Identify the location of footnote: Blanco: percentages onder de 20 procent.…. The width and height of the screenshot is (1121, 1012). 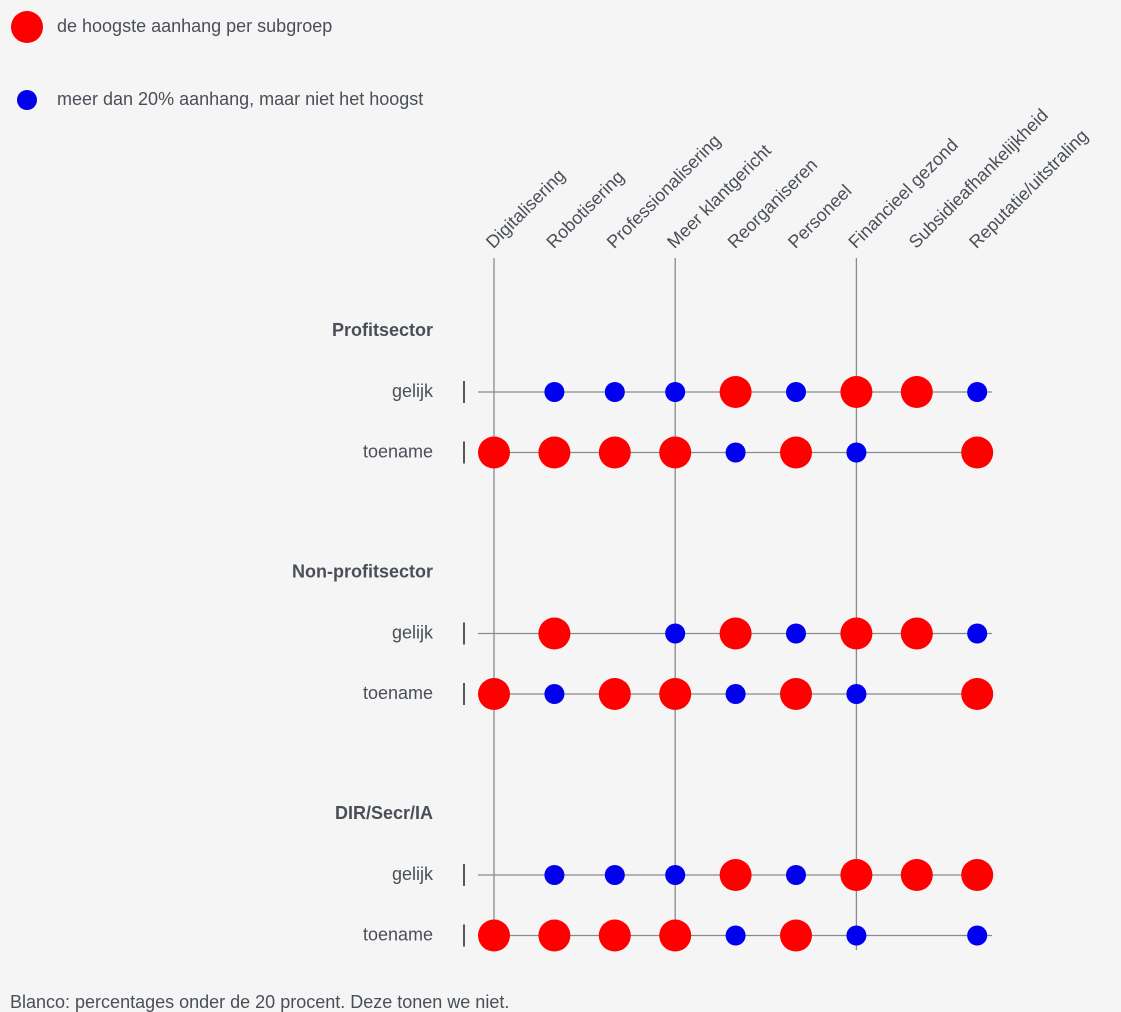
(259, 1002).